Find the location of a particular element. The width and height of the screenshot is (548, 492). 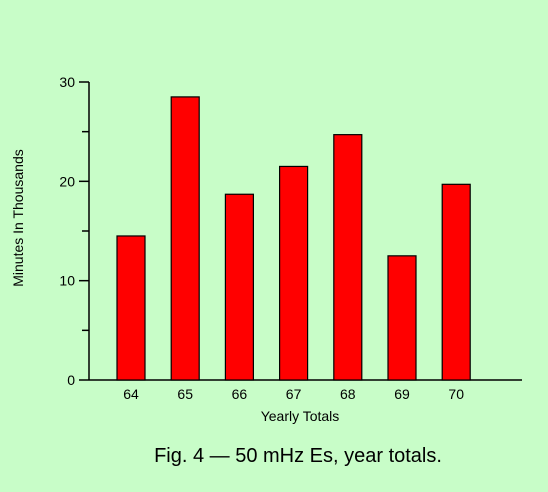

x-tick-label: 68 is located at coordinates (348, 394).